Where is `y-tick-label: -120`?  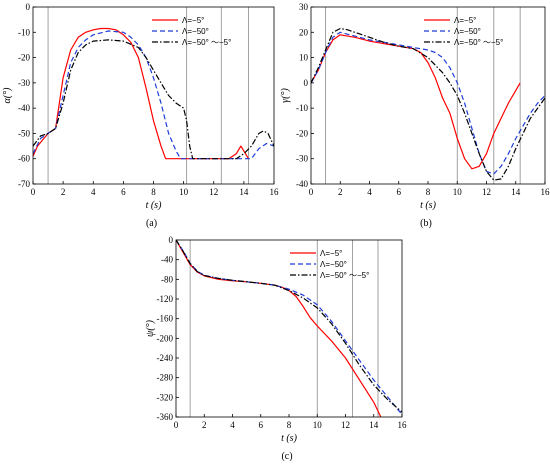 y-tick-label: -120 is located at coordinates (165, 299).